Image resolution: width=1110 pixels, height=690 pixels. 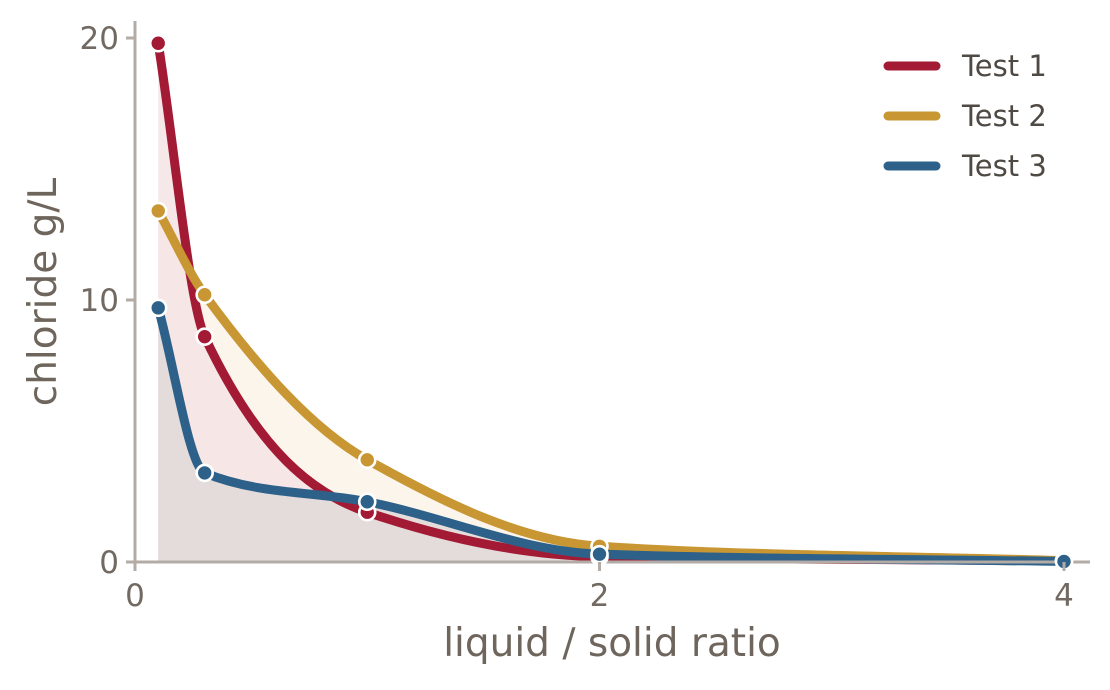 What do you see at coordinates (612, 643) in the screenshot?
I see `x-axis-title: liquid / solid ratio` at bounding box center [612, 643].